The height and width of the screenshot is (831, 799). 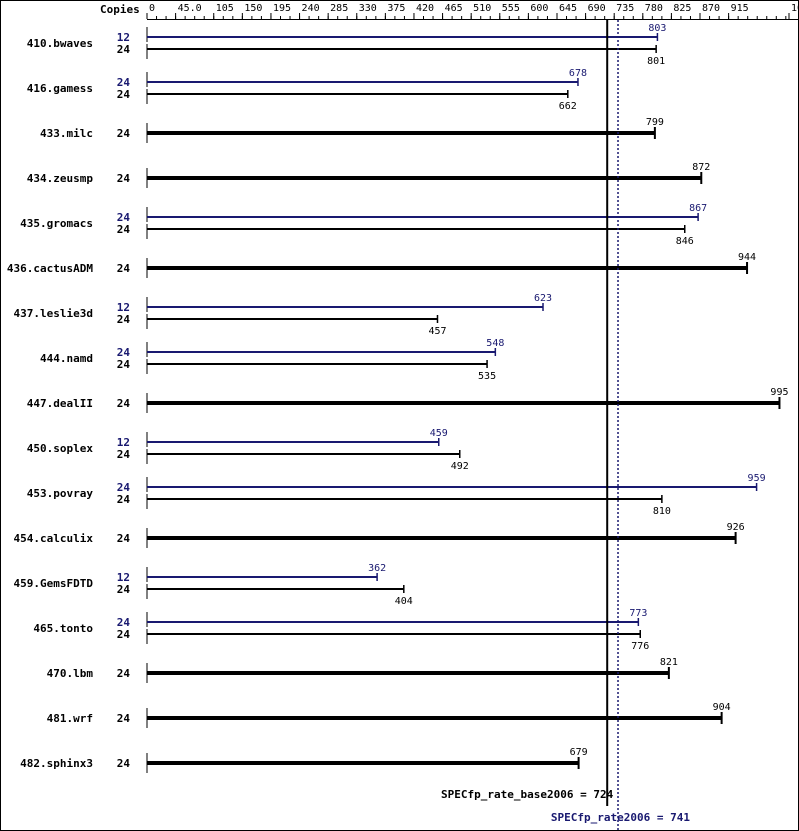 I want to click on x-tick-label: 45.0, so click(x=190, y=8).